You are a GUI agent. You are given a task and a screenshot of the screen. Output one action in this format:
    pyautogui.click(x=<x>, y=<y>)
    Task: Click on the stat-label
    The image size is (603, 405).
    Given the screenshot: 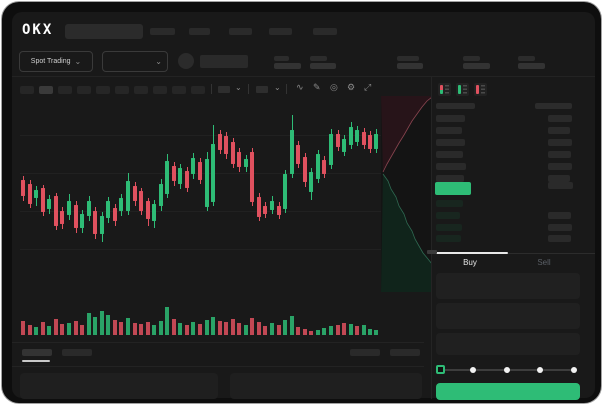 What is the action you would take?
    pyautogui.click(x=318, y=58)
    